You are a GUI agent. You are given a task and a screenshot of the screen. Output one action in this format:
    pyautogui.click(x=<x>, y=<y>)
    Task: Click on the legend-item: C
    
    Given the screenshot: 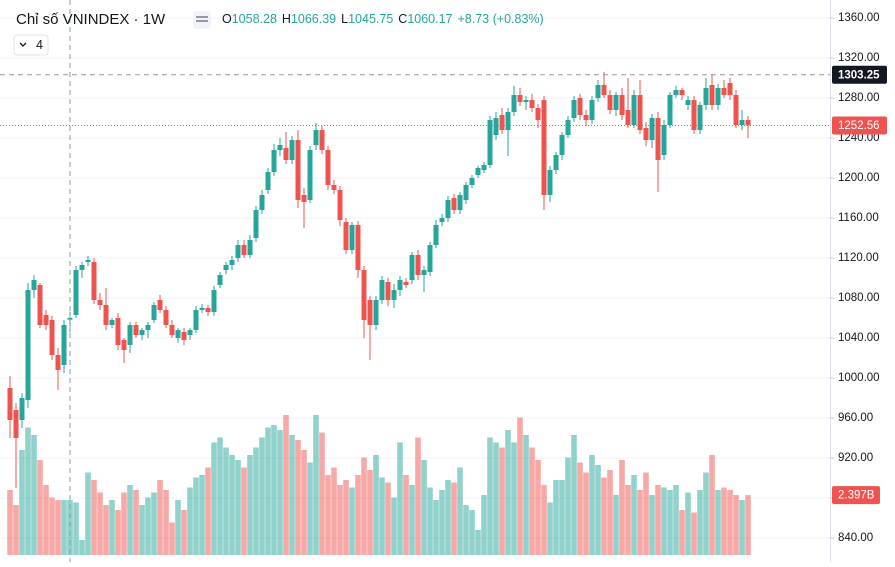 What is the action you would take?
    pyautogui.click(x=402, y=19)
    